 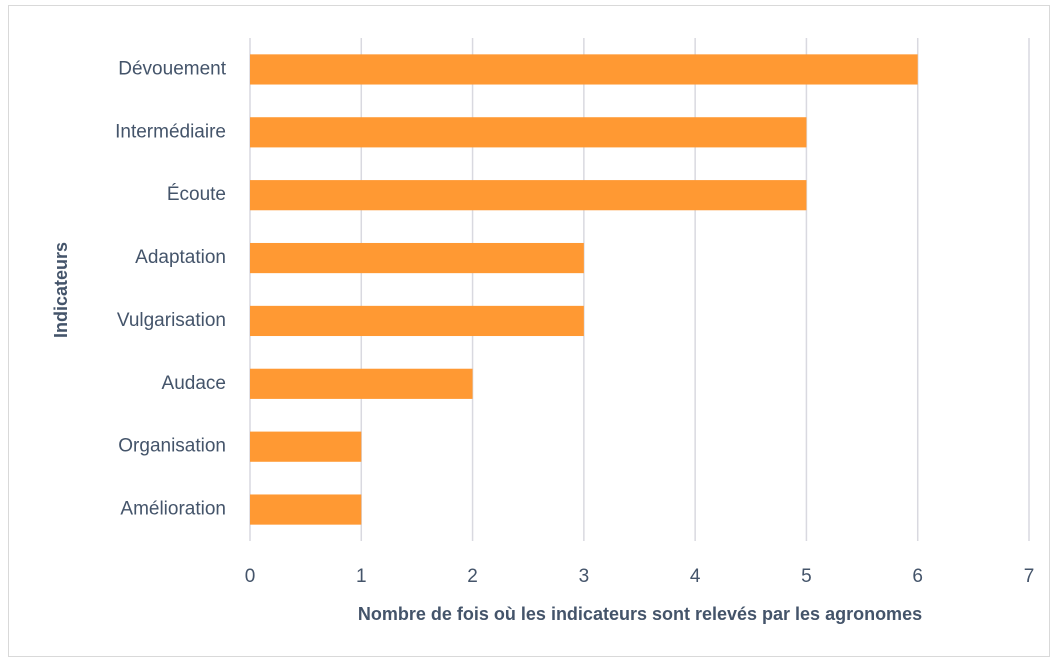 I want to click on x-tick-label: 5, so click(x=806, y=576).